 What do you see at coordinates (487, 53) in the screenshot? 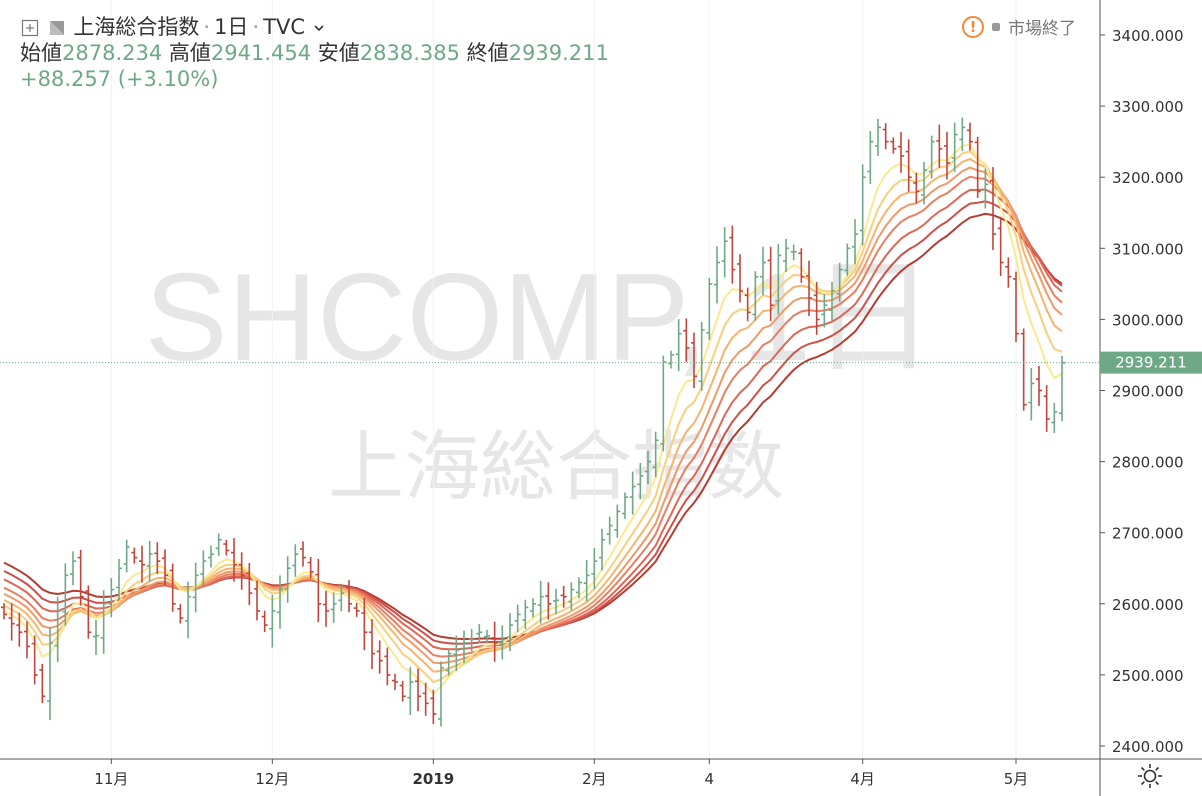
I see `close-label: 終値` at bounding box center [487, 53].